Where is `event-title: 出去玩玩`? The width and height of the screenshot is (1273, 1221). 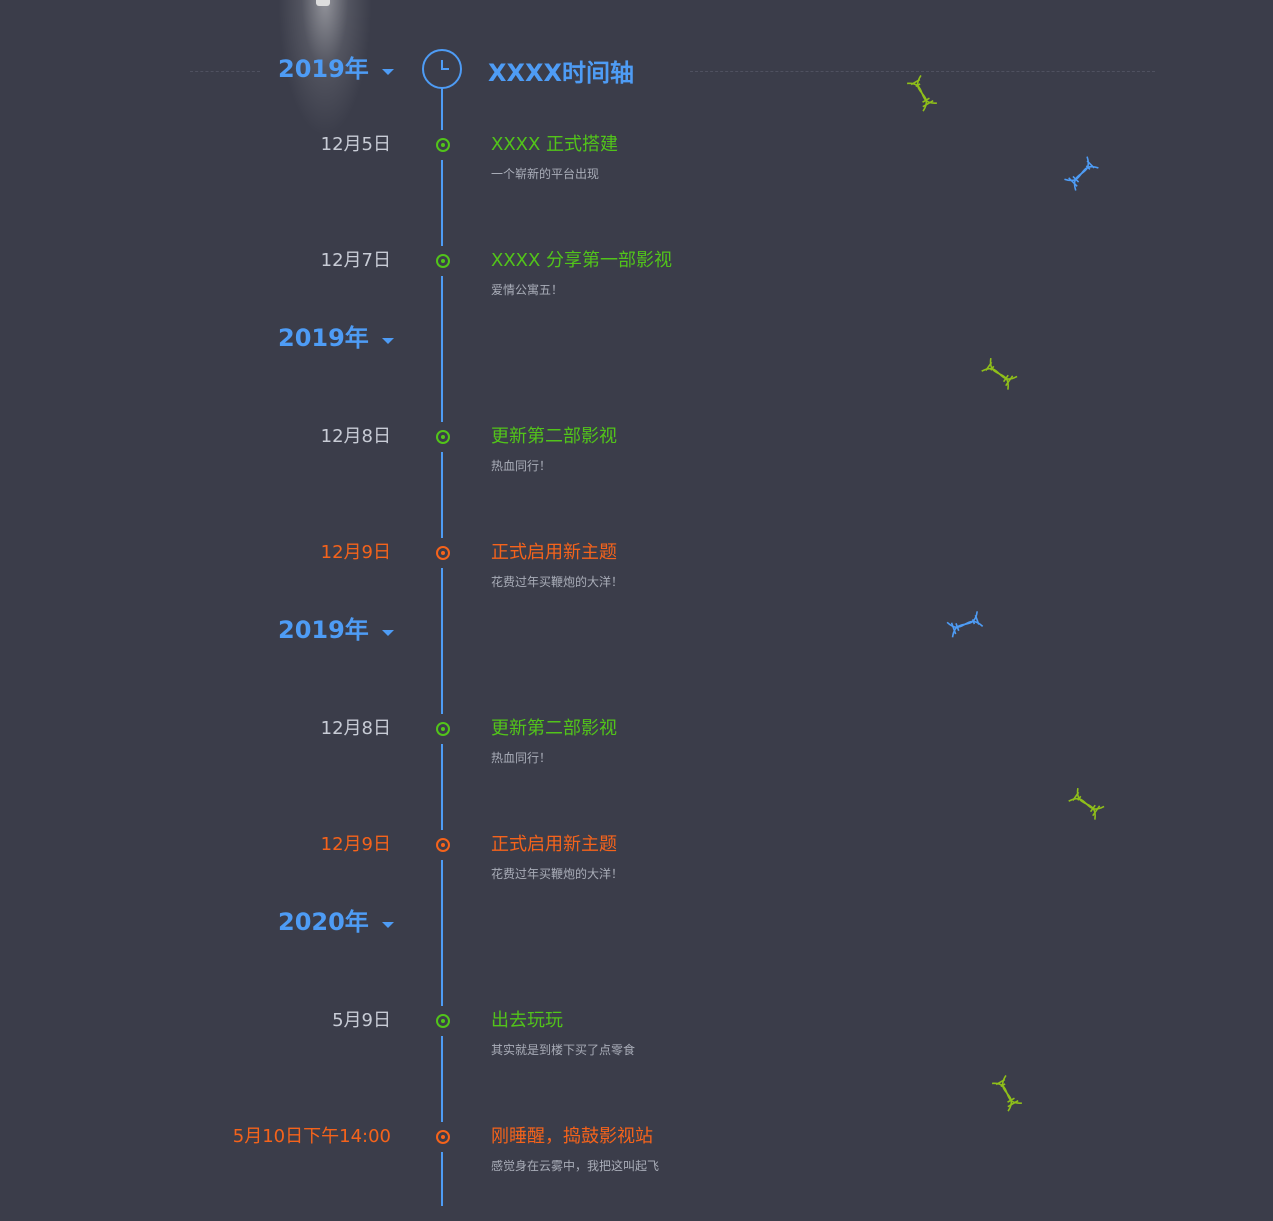 event-title: 出去玩玩 is located at coordinates (527, 1020).